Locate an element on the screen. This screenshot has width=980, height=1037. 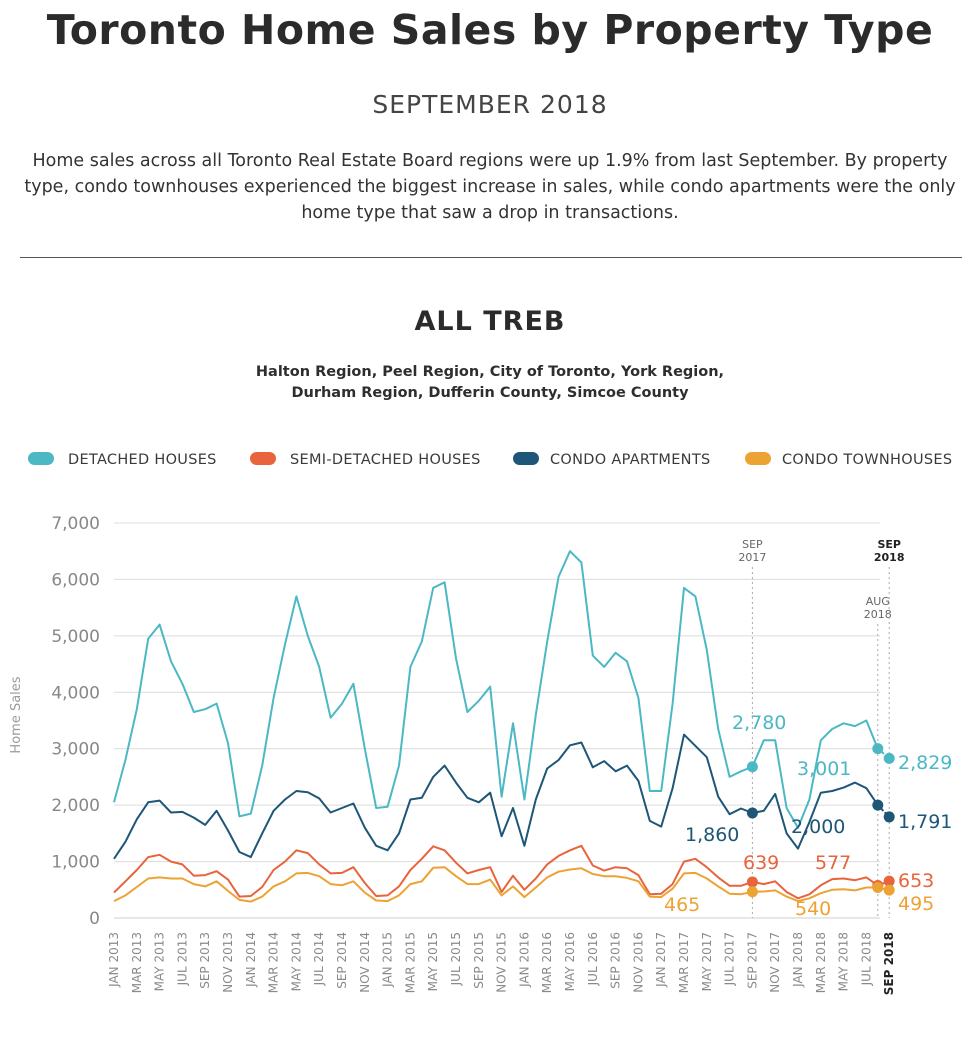
x-tick-label: MAY 2014 is located at coordinates (296, 961).